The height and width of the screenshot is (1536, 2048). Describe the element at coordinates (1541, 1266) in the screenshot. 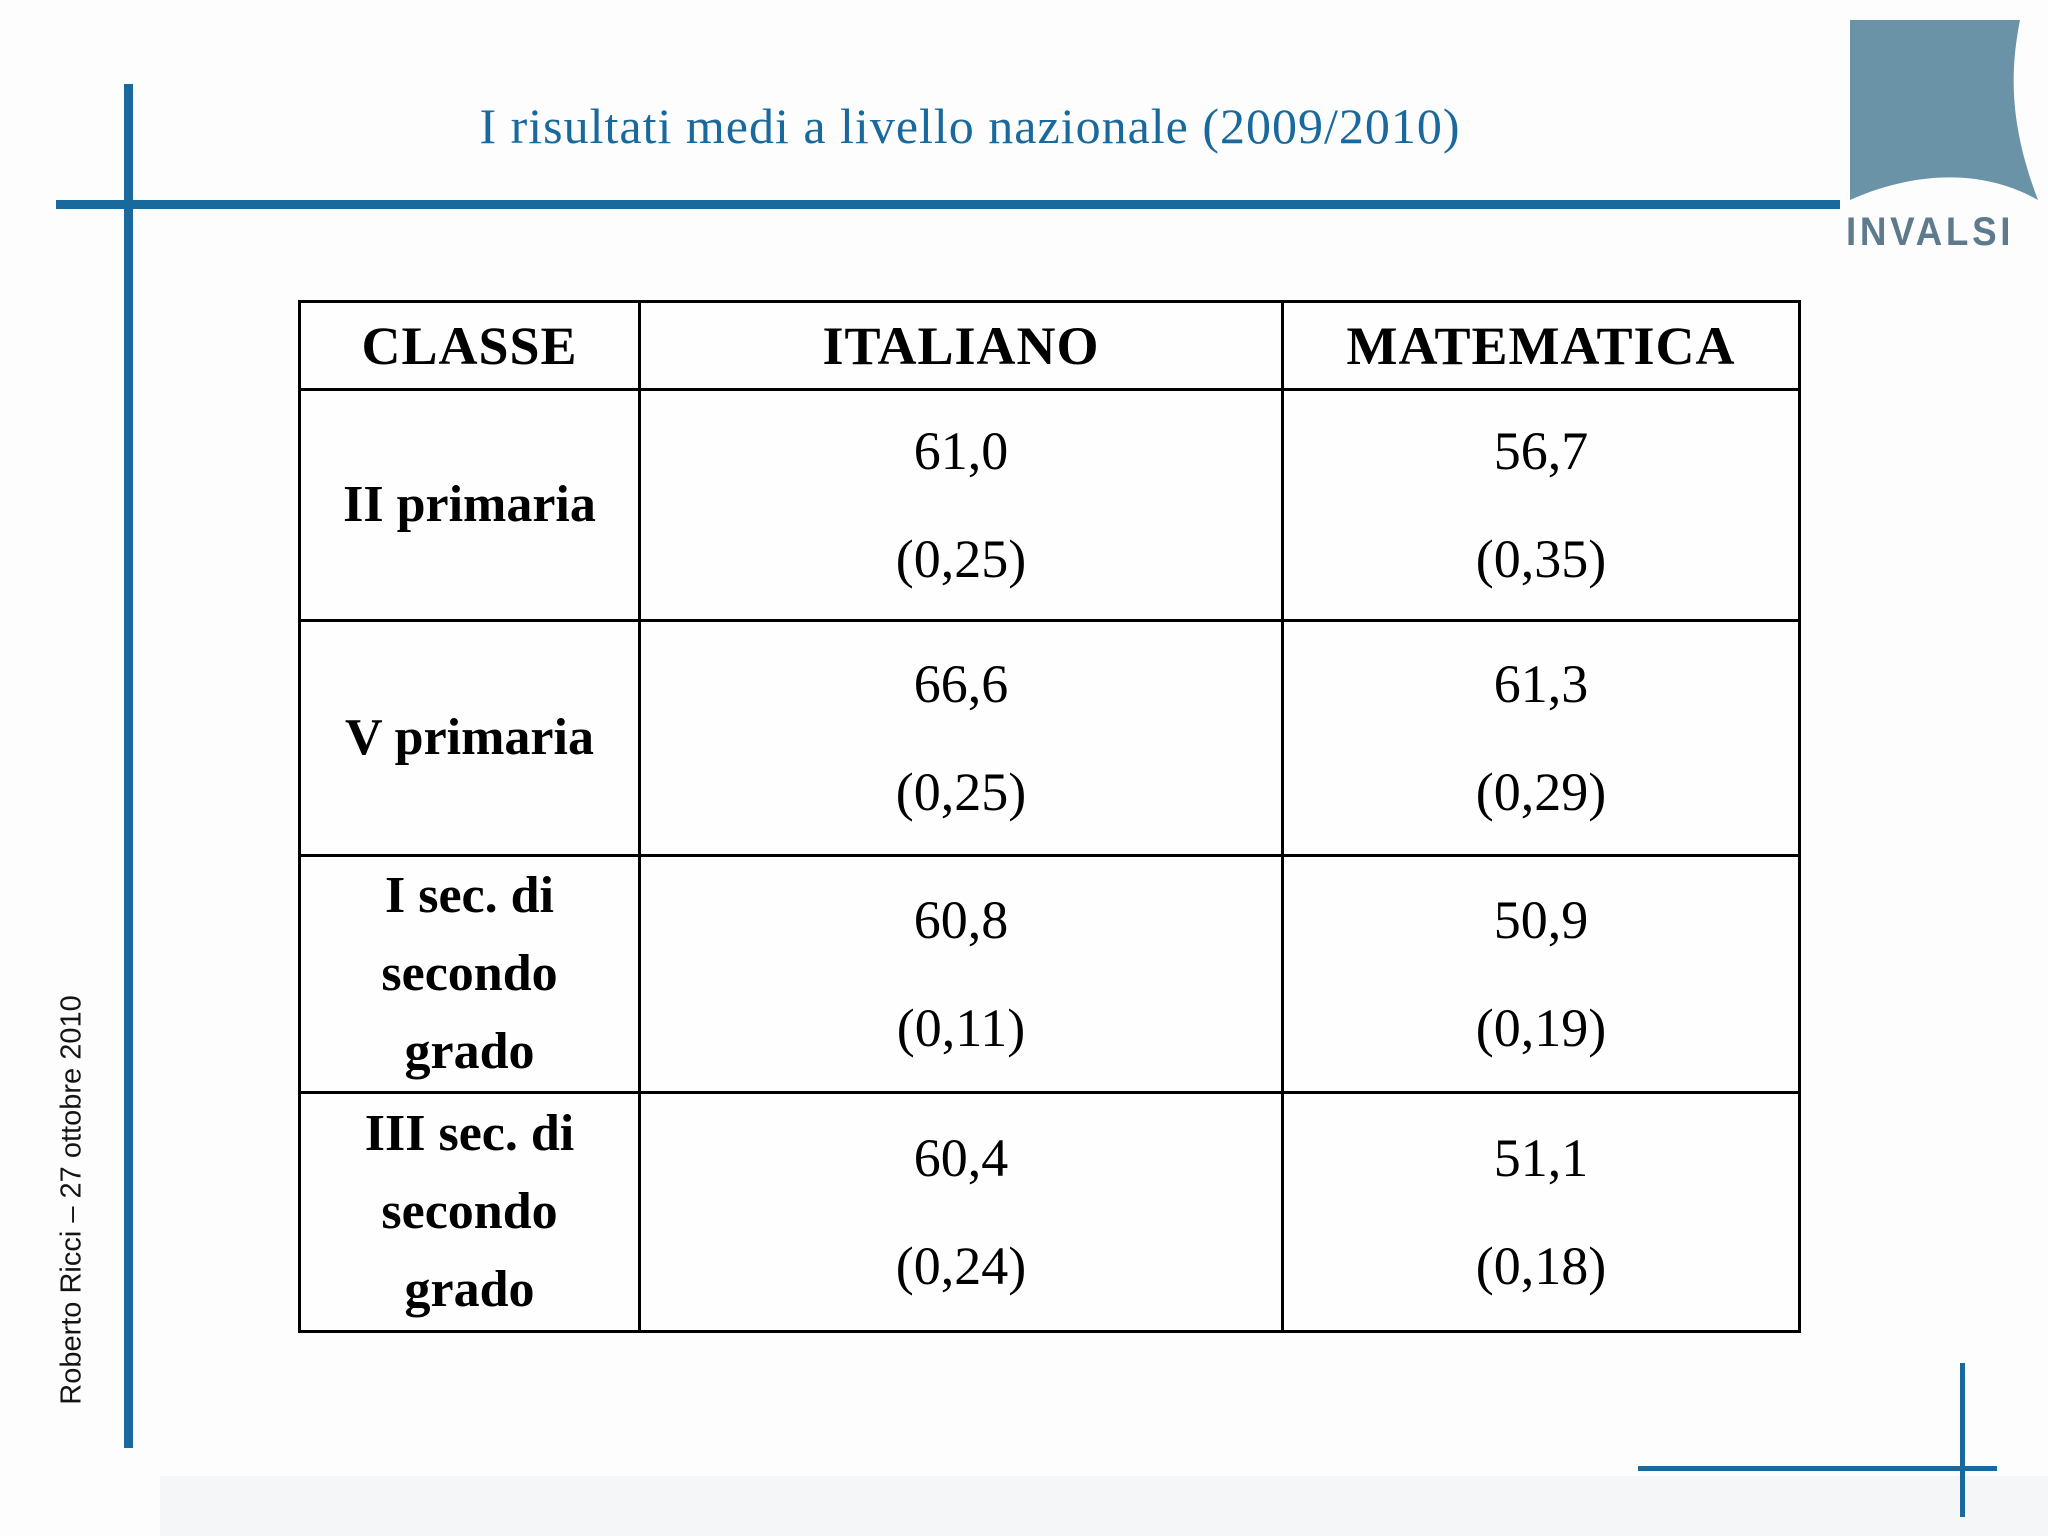

I see `score-se: (0,18)` at that location.